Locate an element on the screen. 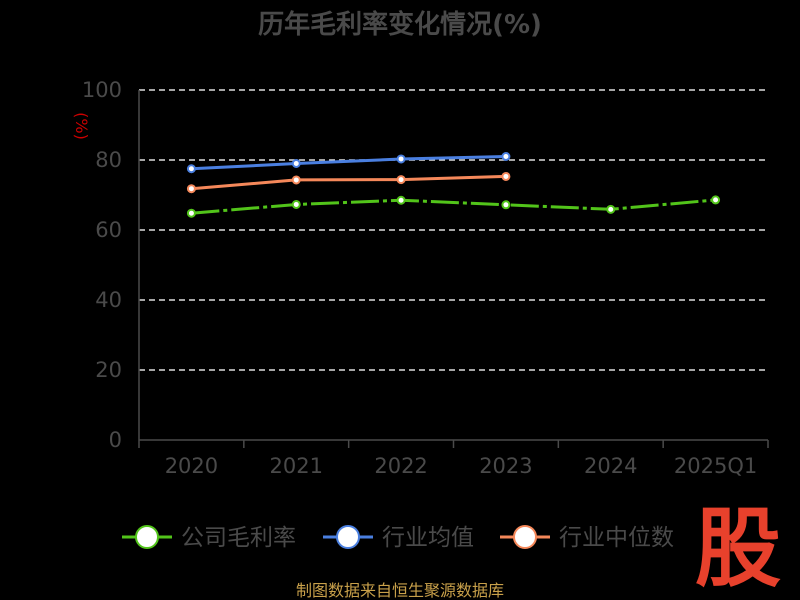  logo: 股 is located at coordinates (738, 549).